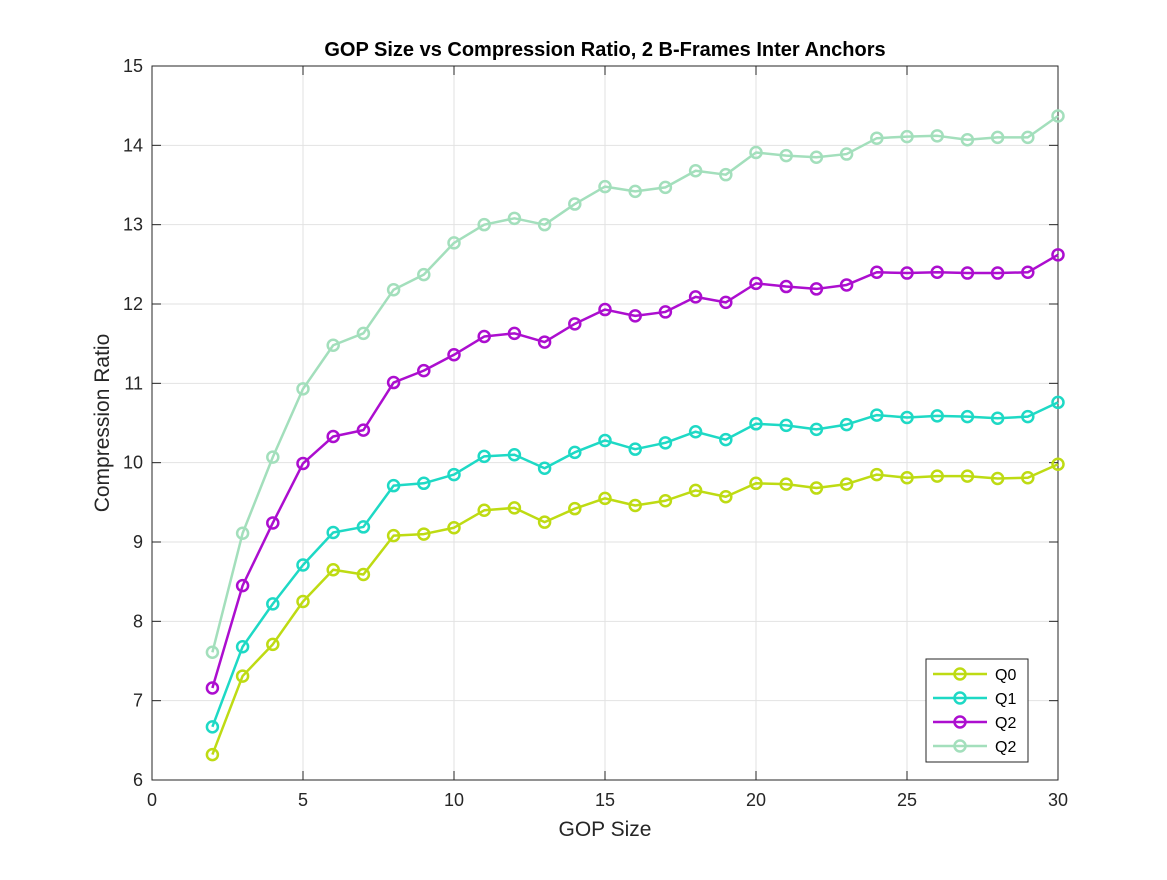 The height and width of the screenshot is (880, 1167). What do you see at coordinates (1058, 800) in the screenshot?
I see `x-tick-label: 30` at bounding box center [1058, 800].